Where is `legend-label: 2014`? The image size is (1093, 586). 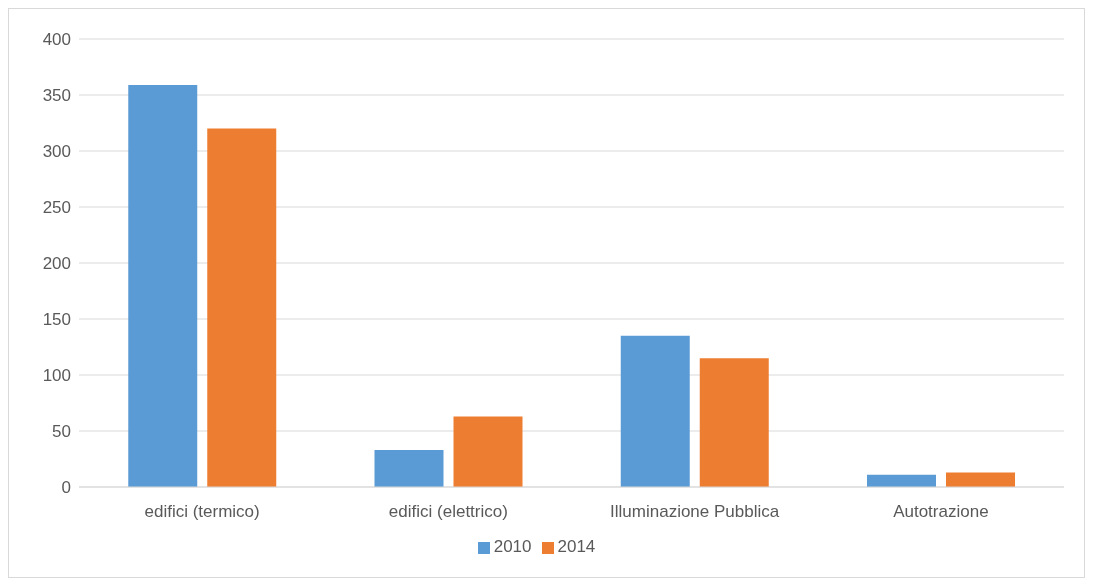
legend-label: 2014 is located at coordinates (576, 546).